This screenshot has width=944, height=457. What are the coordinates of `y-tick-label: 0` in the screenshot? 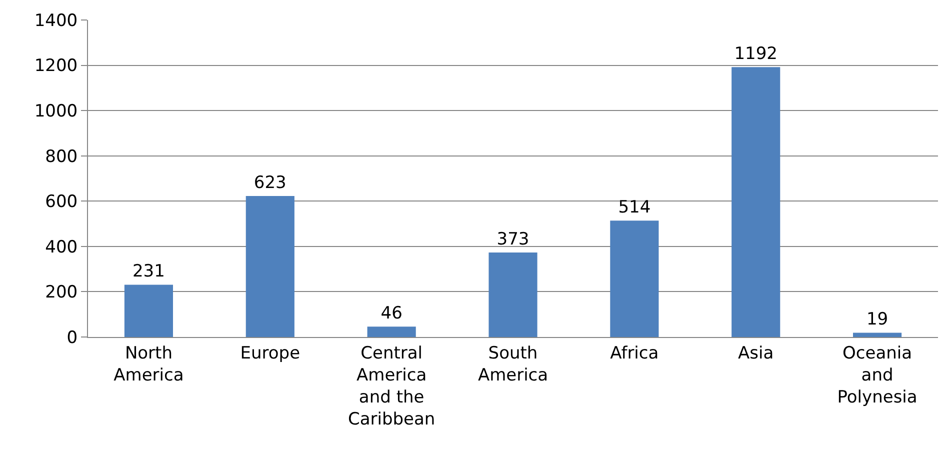 It's located at (72, 338).